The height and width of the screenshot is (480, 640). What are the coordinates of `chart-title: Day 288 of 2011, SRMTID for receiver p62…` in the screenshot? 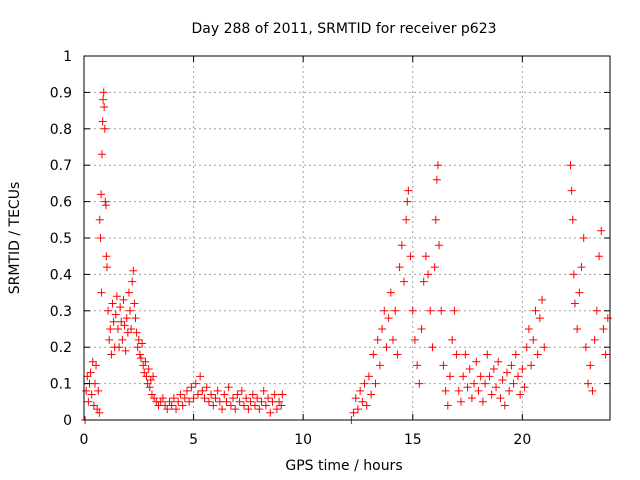 It's located at (343, 29).